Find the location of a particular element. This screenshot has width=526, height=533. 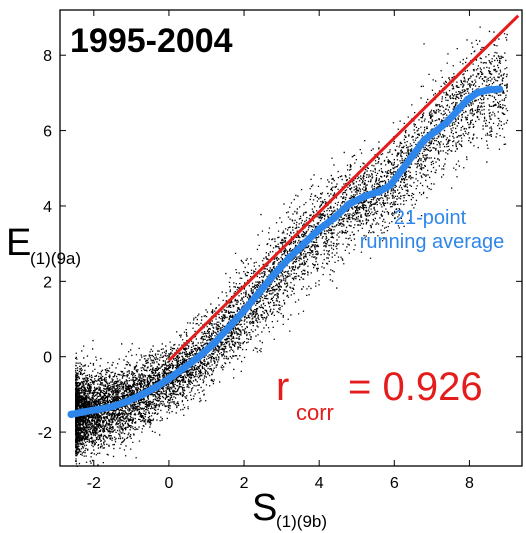

y-axis-label-main: E is located at coordinates (18, 243).